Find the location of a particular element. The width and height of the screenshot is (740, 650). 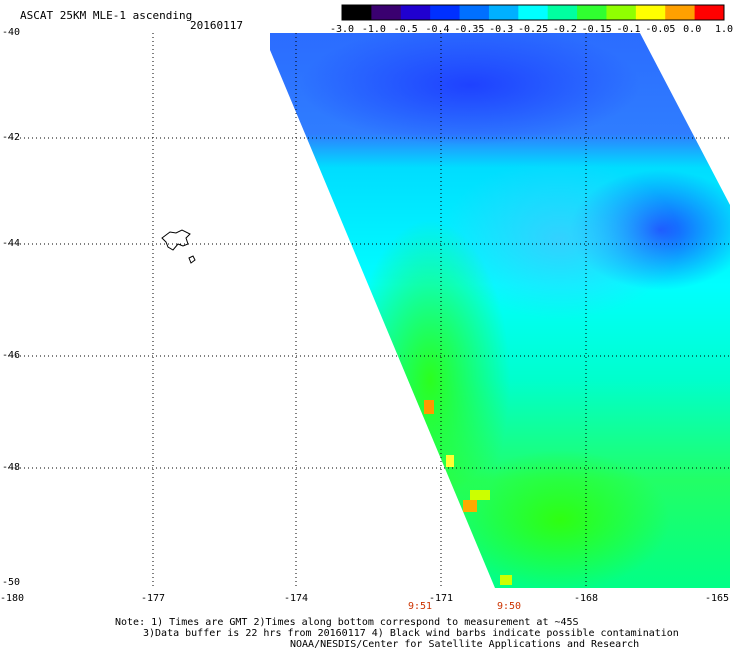

colorbar-label: -0.25 is located at coordinates (533, 29).